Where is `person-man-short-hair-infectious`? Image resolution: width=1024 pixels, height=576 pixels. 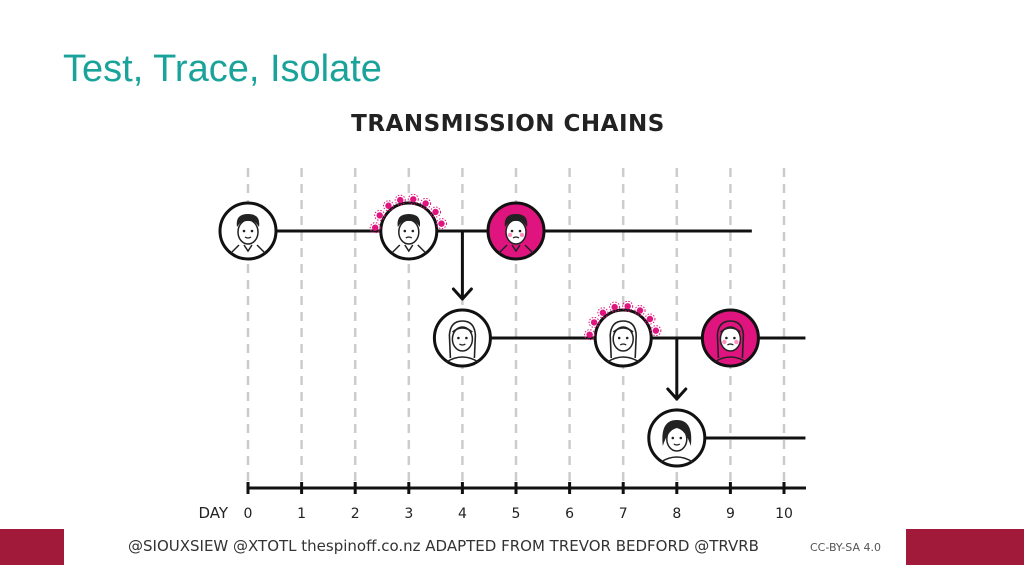 person-man-short-hair-infectious is located at coordinates (408, 227).